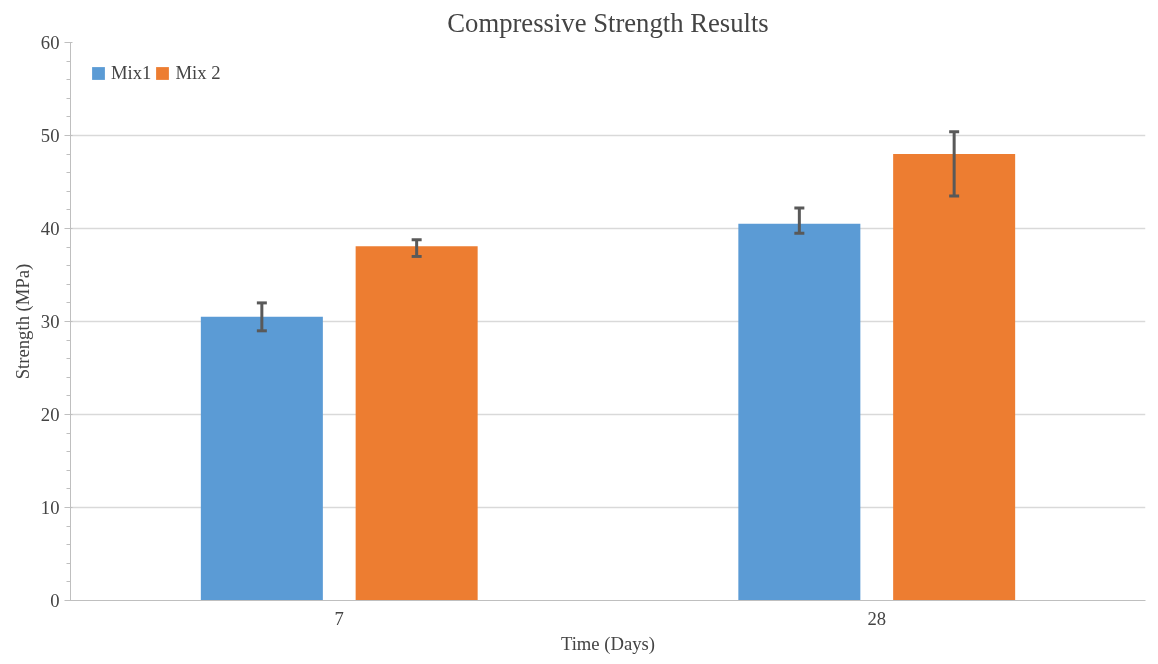 The width and height of the screenshot is (1158, 664). What do you see at coordinates (339, 618) in the screenshot?
I see `x-tick-label: 7` at bounding box center [339, 618].